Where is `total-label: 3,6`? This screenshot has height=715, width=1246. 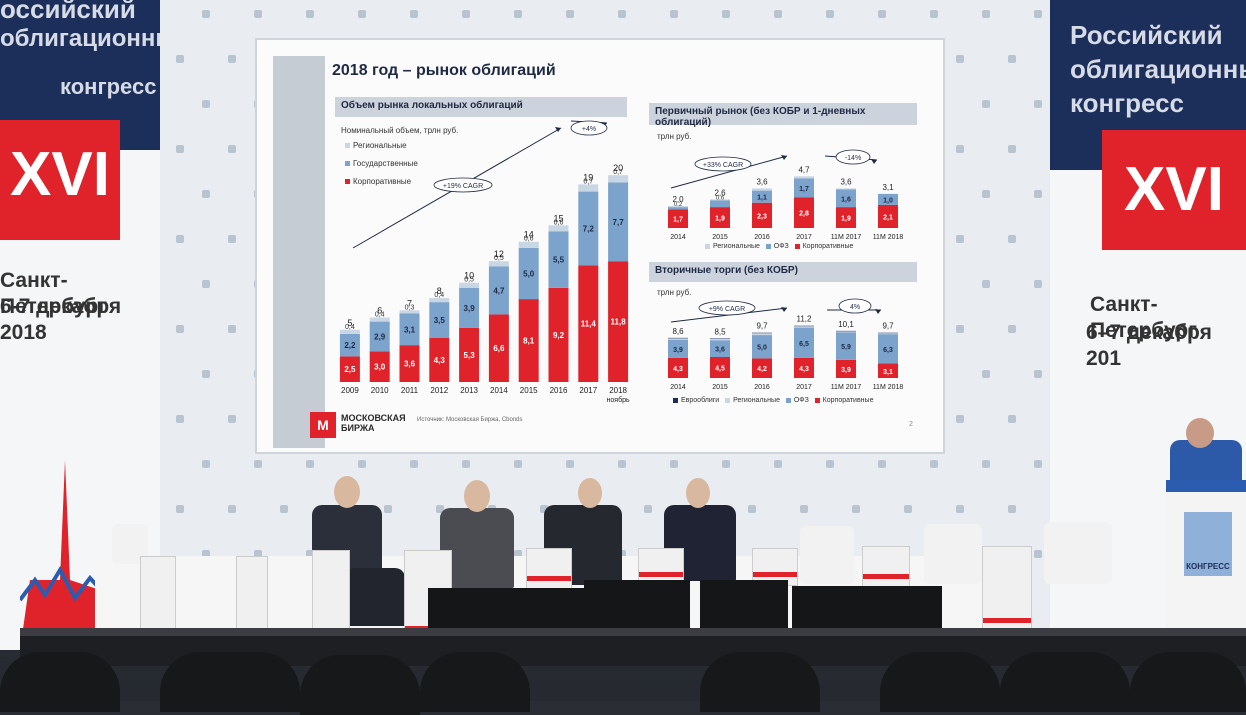 total-label: 3,6 is located at coordinates (846, 181).